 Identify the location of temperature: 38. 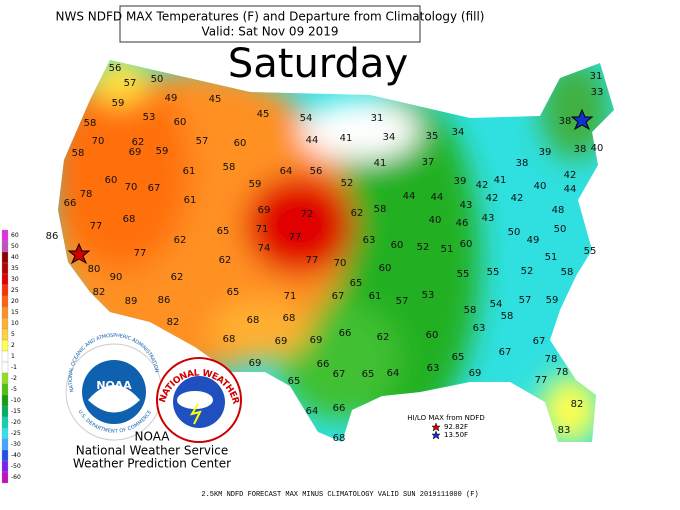
(522, 163).